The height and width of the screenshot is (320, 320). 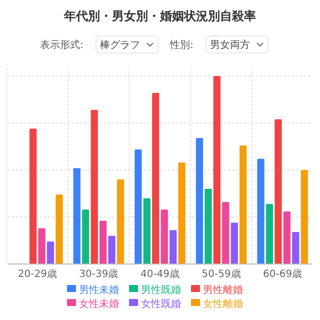 I want to click on legend-label: 女性離婚, so click(x=223, y=304).